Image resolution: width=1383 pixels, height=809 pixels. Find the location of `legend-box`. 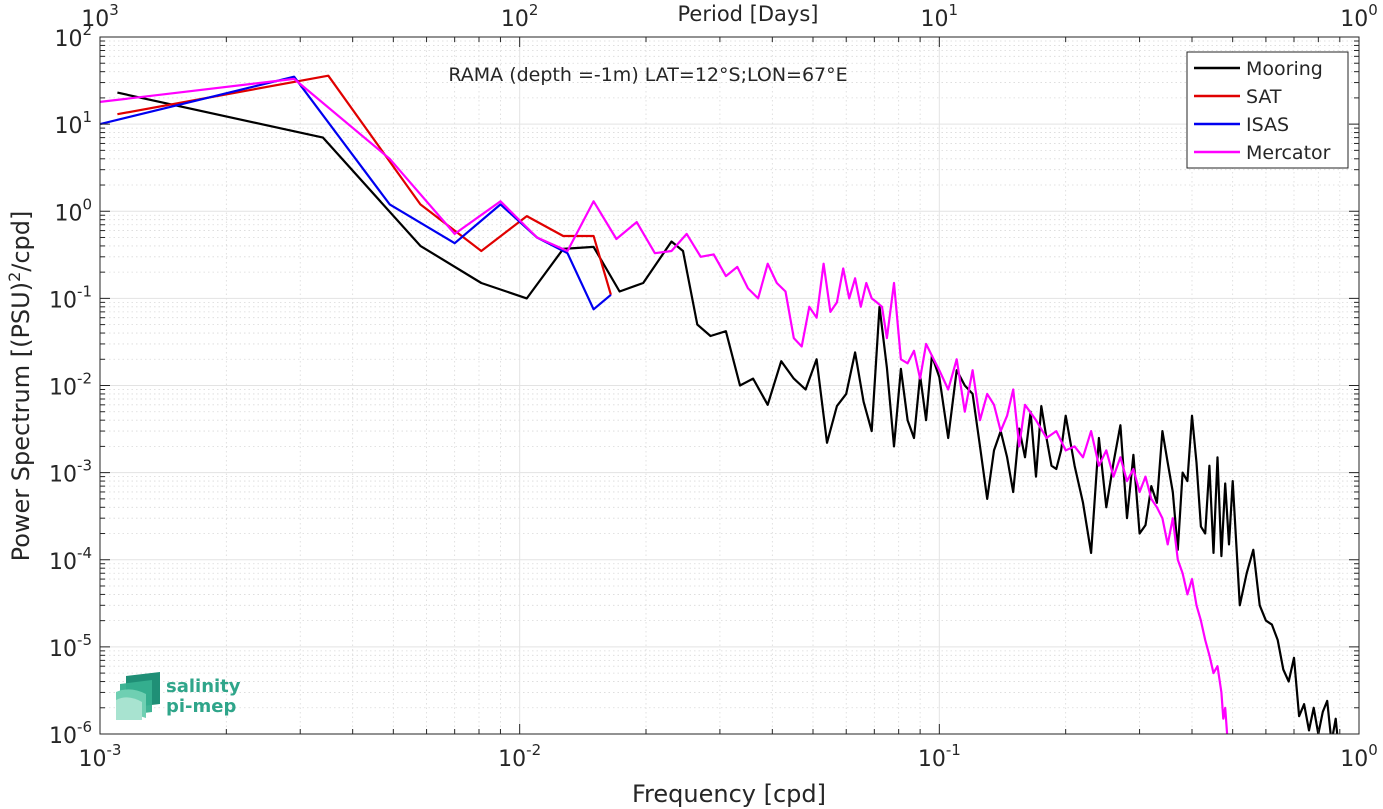

legend-box is located at coordinates (1267, 110).